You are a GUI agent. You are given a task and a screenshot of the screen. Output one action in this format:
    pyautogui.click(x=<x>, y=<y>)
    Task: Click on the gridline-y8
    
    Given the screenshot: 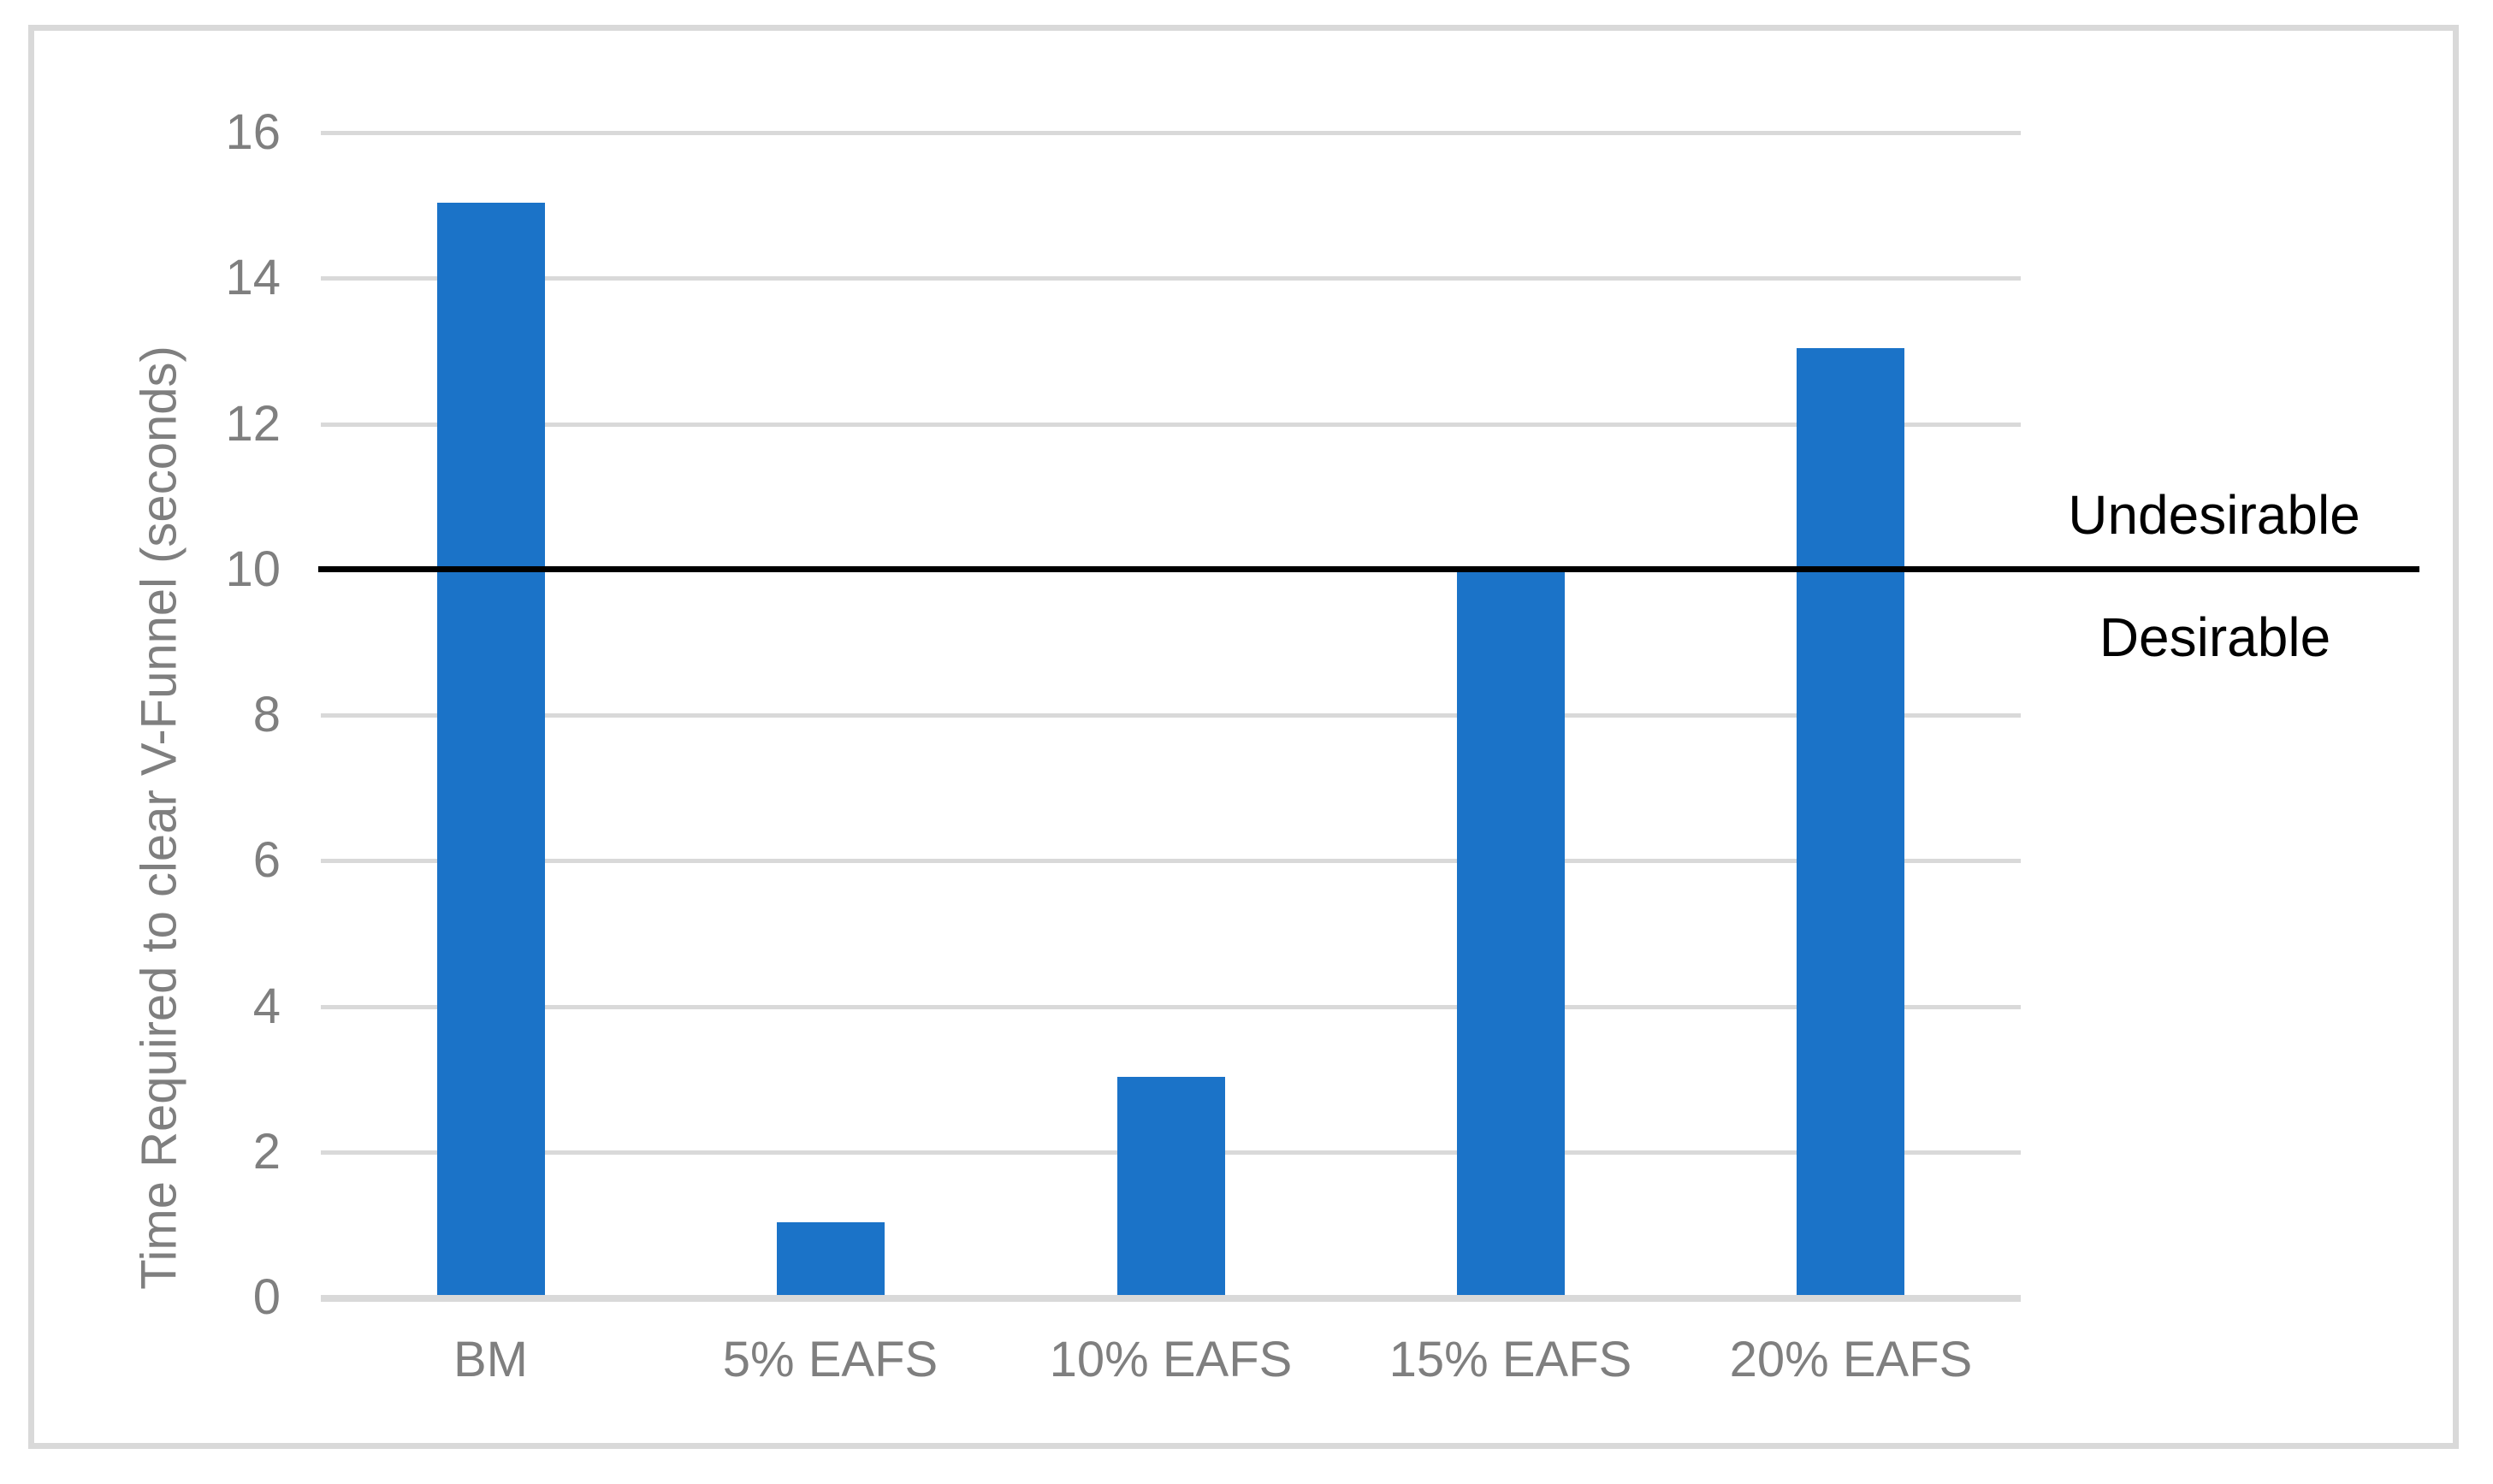 What is the action you would take?
    pyautogui.click(x=1171, y=715)
    